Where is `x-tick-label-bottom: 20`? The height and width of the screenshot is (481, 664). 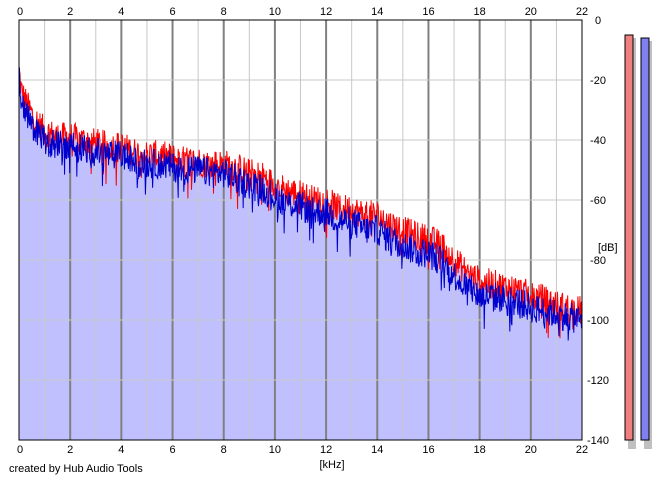 x-tick-label-bottom: 20 is located at coordinates (531, 450).